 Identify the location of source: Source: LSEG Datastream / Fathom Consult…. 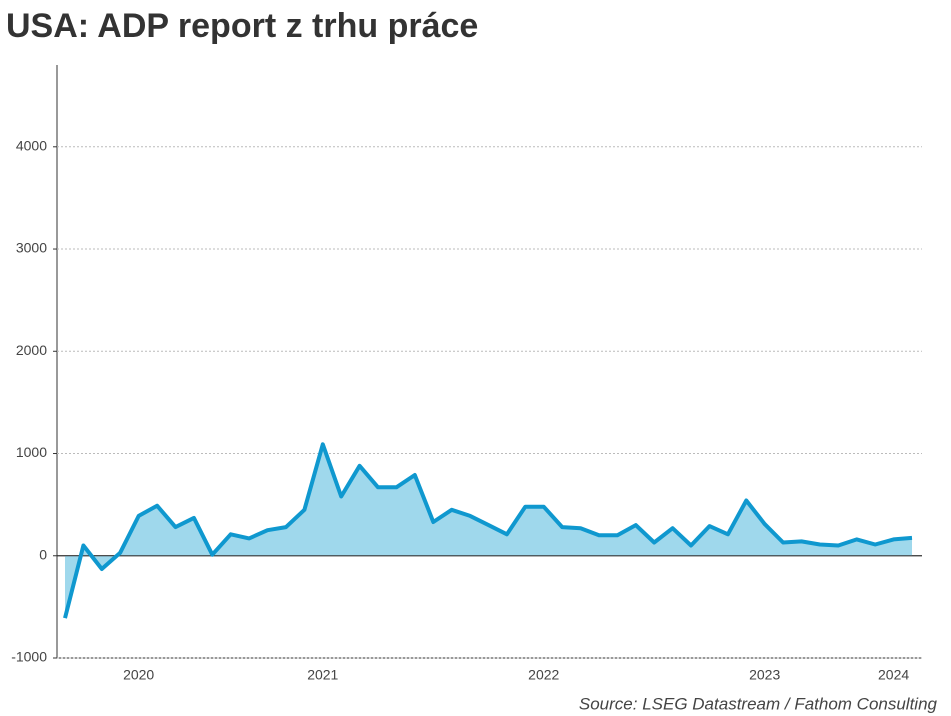
(758, 703).